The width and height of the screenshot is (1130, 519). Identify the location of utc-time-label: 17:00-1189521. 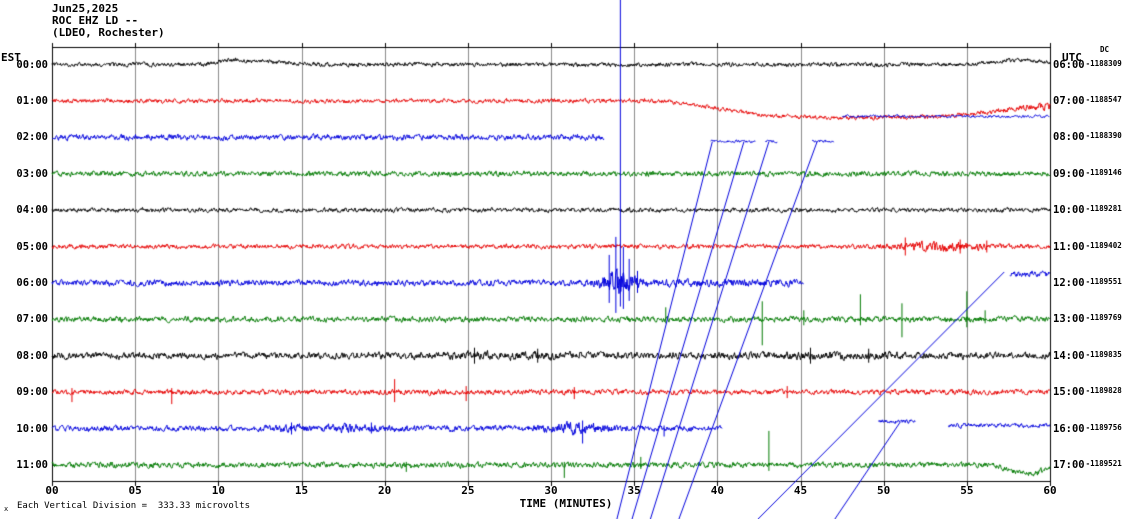
(1087, 465).